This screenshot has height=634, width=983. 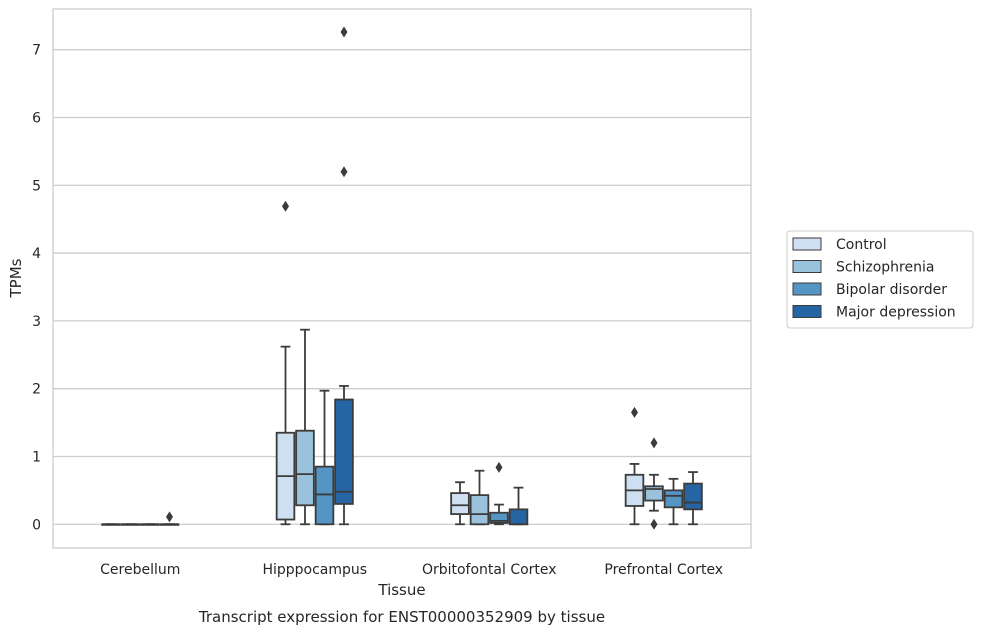 I want to click on x-tick-label-3: Prefrontal Cortex, so click(x=663, y=570).